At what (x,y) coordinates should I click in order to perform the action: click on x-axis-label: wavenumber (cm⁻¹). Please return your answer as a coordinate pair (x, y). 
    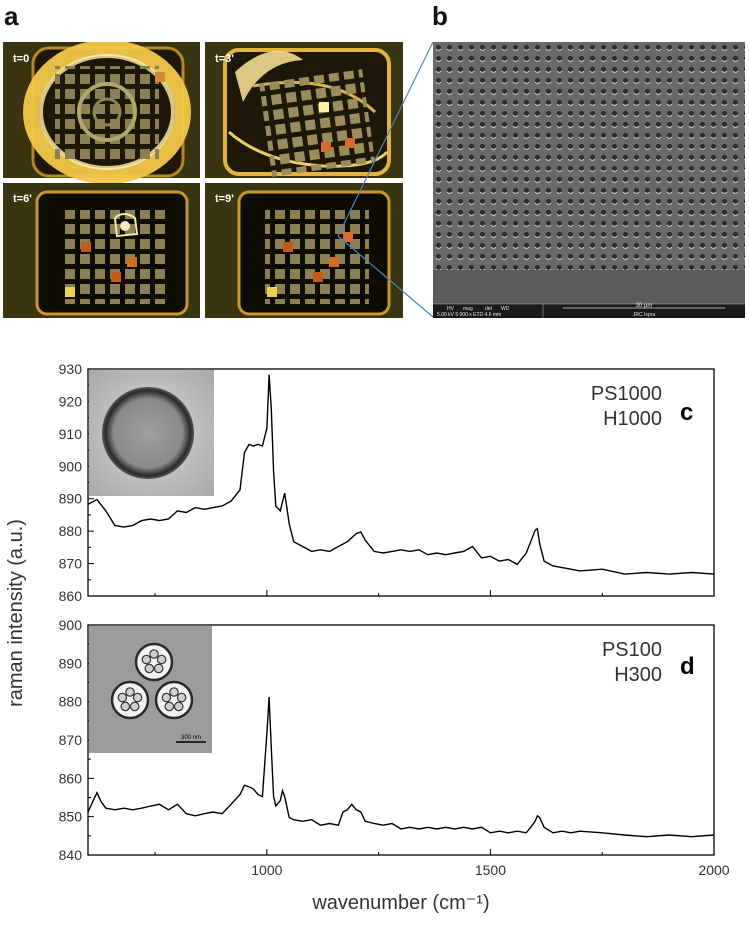
    Looking at the image, I should click on (400, 903).